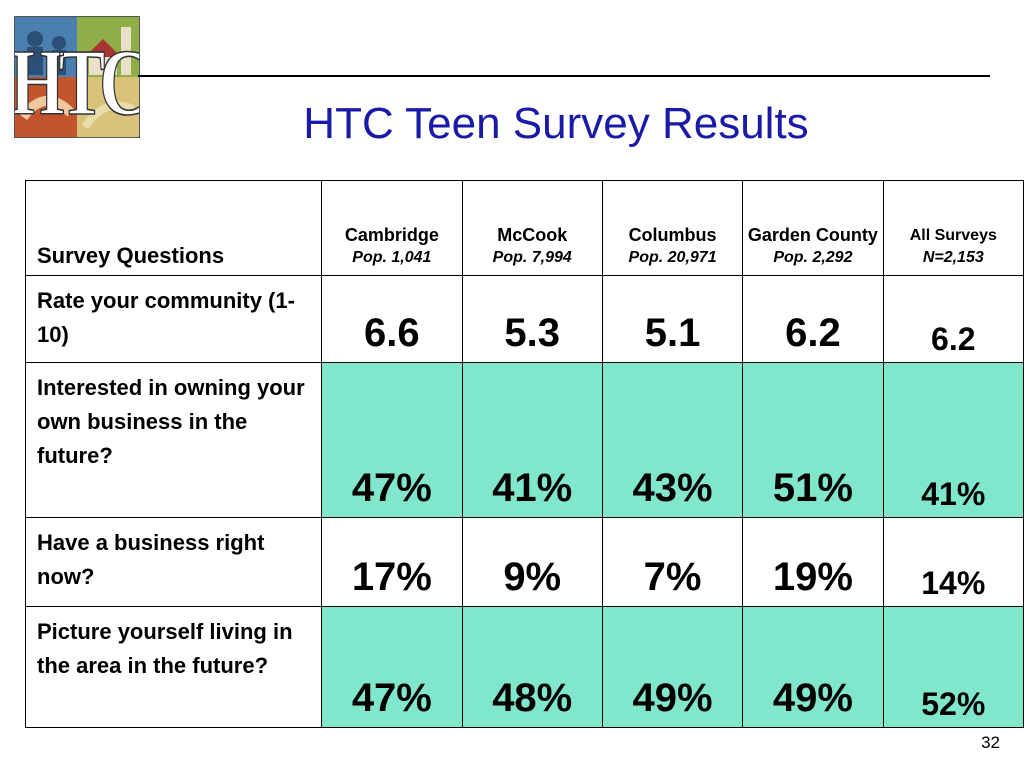 The width and height of the screenshot is (1024, 768). Describe the element at coordinates (672, 562) in the screenshot. I see `value-cell: 7%` at that location.